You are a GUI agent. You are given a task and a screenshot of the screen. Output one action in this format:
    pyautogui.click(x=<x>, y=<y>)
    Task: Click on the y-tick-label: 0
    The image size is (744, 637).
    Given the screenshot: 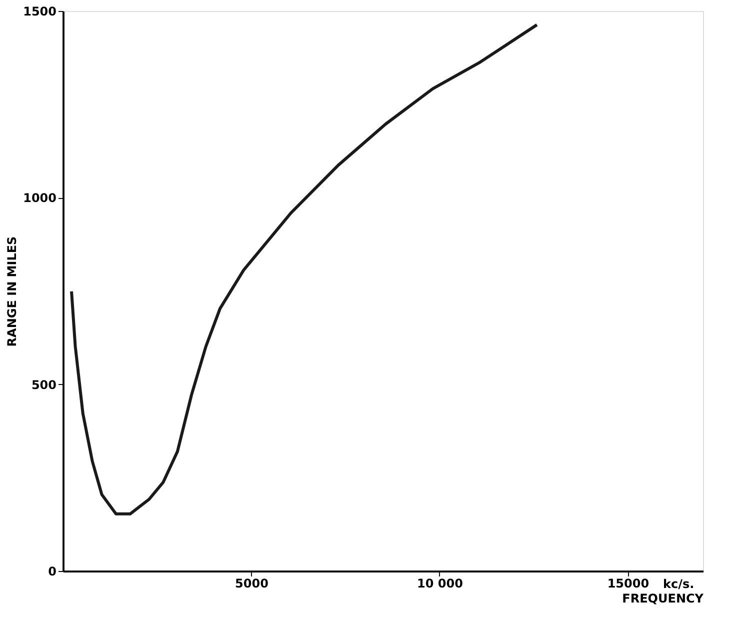 What is the action you would take?
    pyautogui.click(x=52, y=571)
    